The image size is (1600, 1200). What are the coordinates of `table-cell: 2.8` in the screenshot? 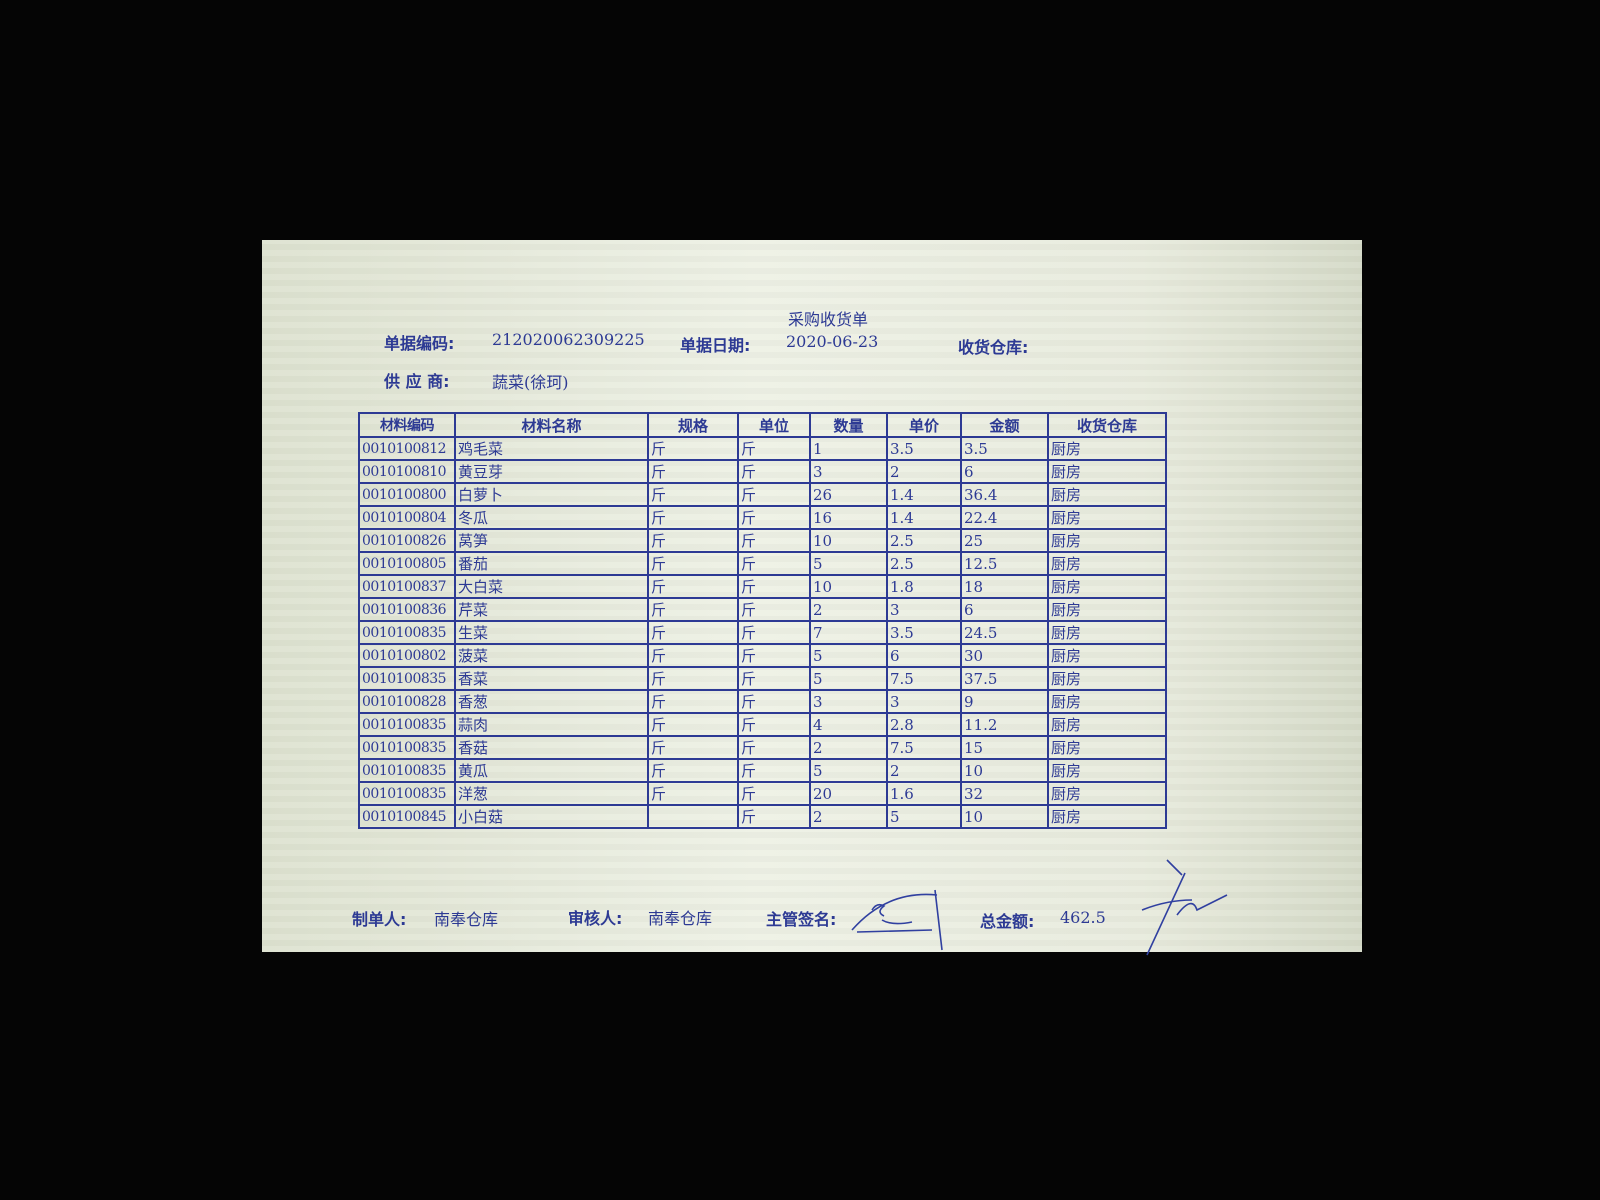 It's located at (924, 724).